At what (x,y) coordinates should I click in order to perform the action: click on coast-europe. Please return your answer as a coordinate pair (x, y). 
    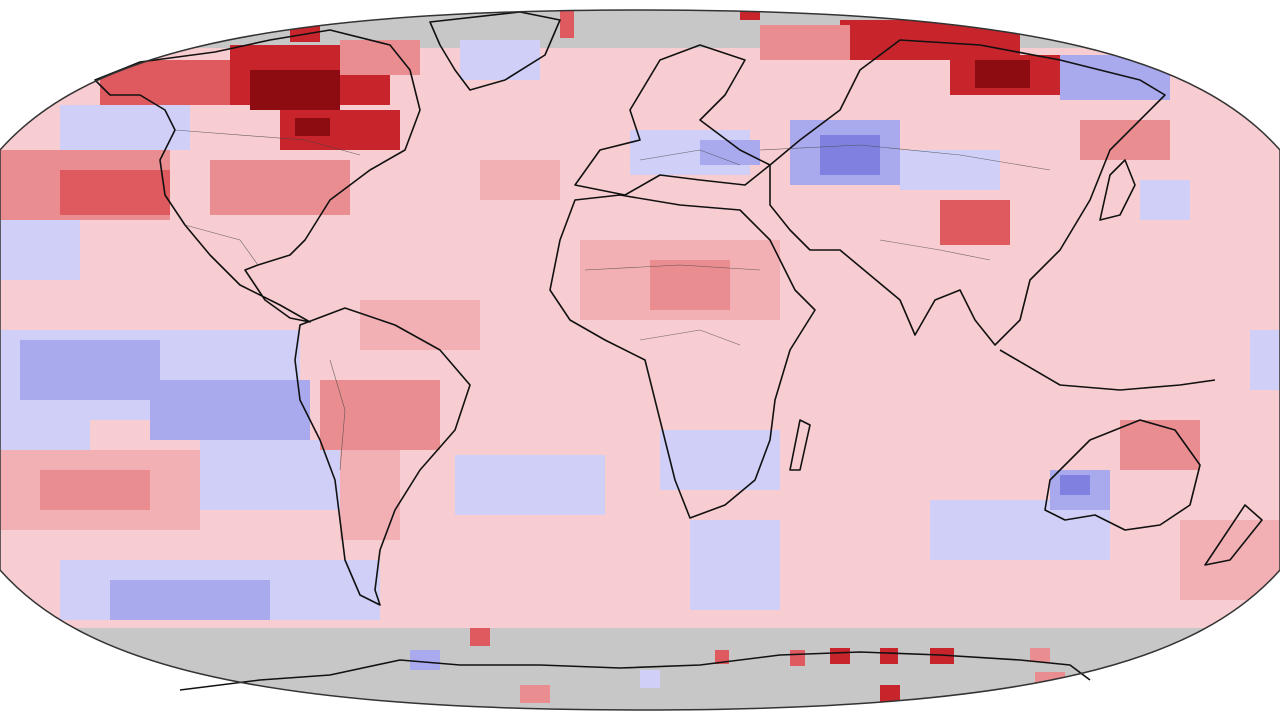
    Looking at the image, I should click on (672, 120).